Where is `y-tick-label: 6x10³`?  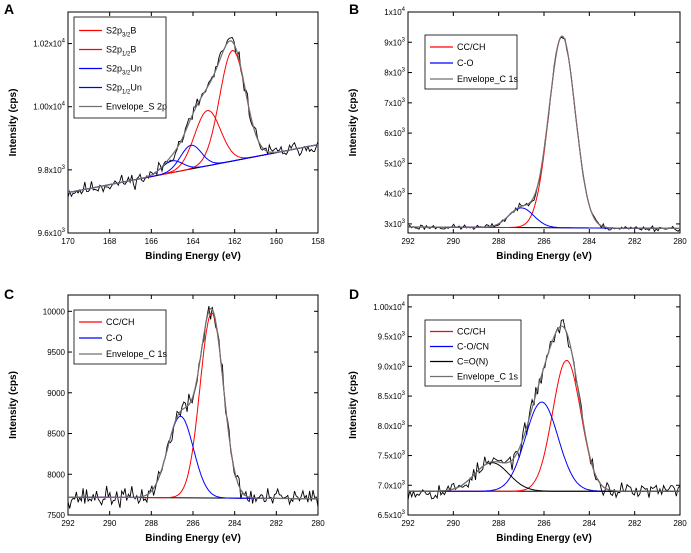
y-tick-label: 6x10³ is located at coordinates (394, 133).